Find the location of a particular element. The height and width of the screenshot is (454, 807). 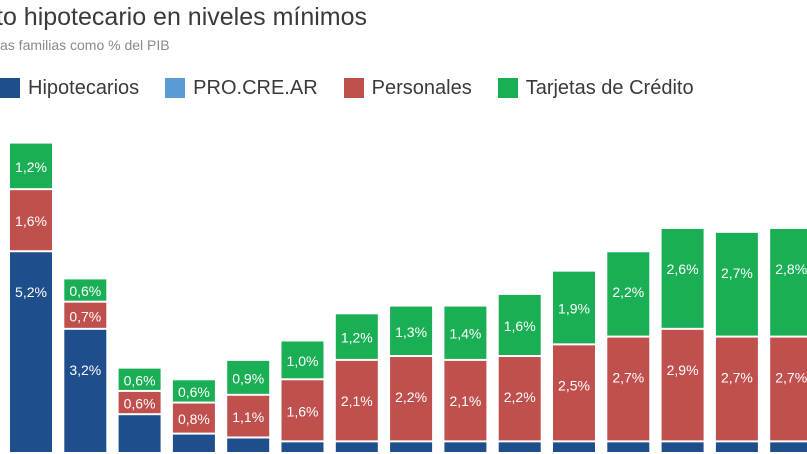

data-label-tarjetas-11: 2,2% is located at coordinates (628, 292).